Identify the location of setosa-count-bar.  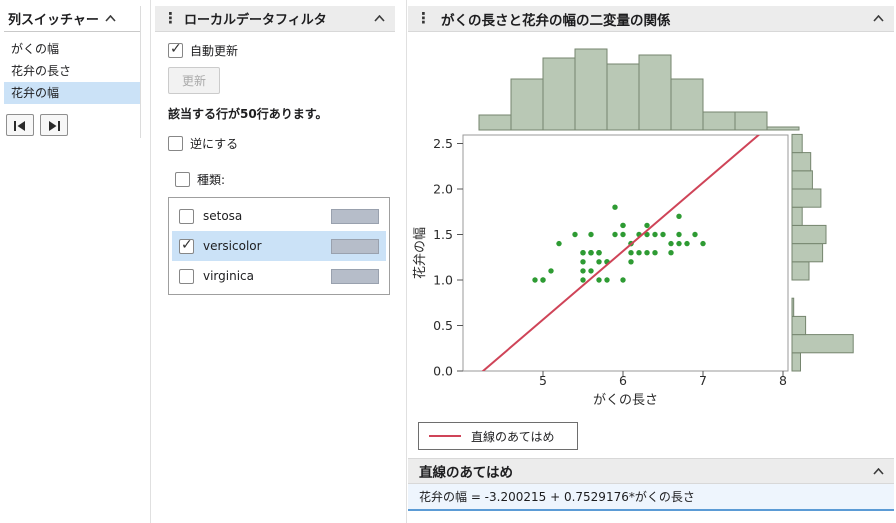
(355, 216).